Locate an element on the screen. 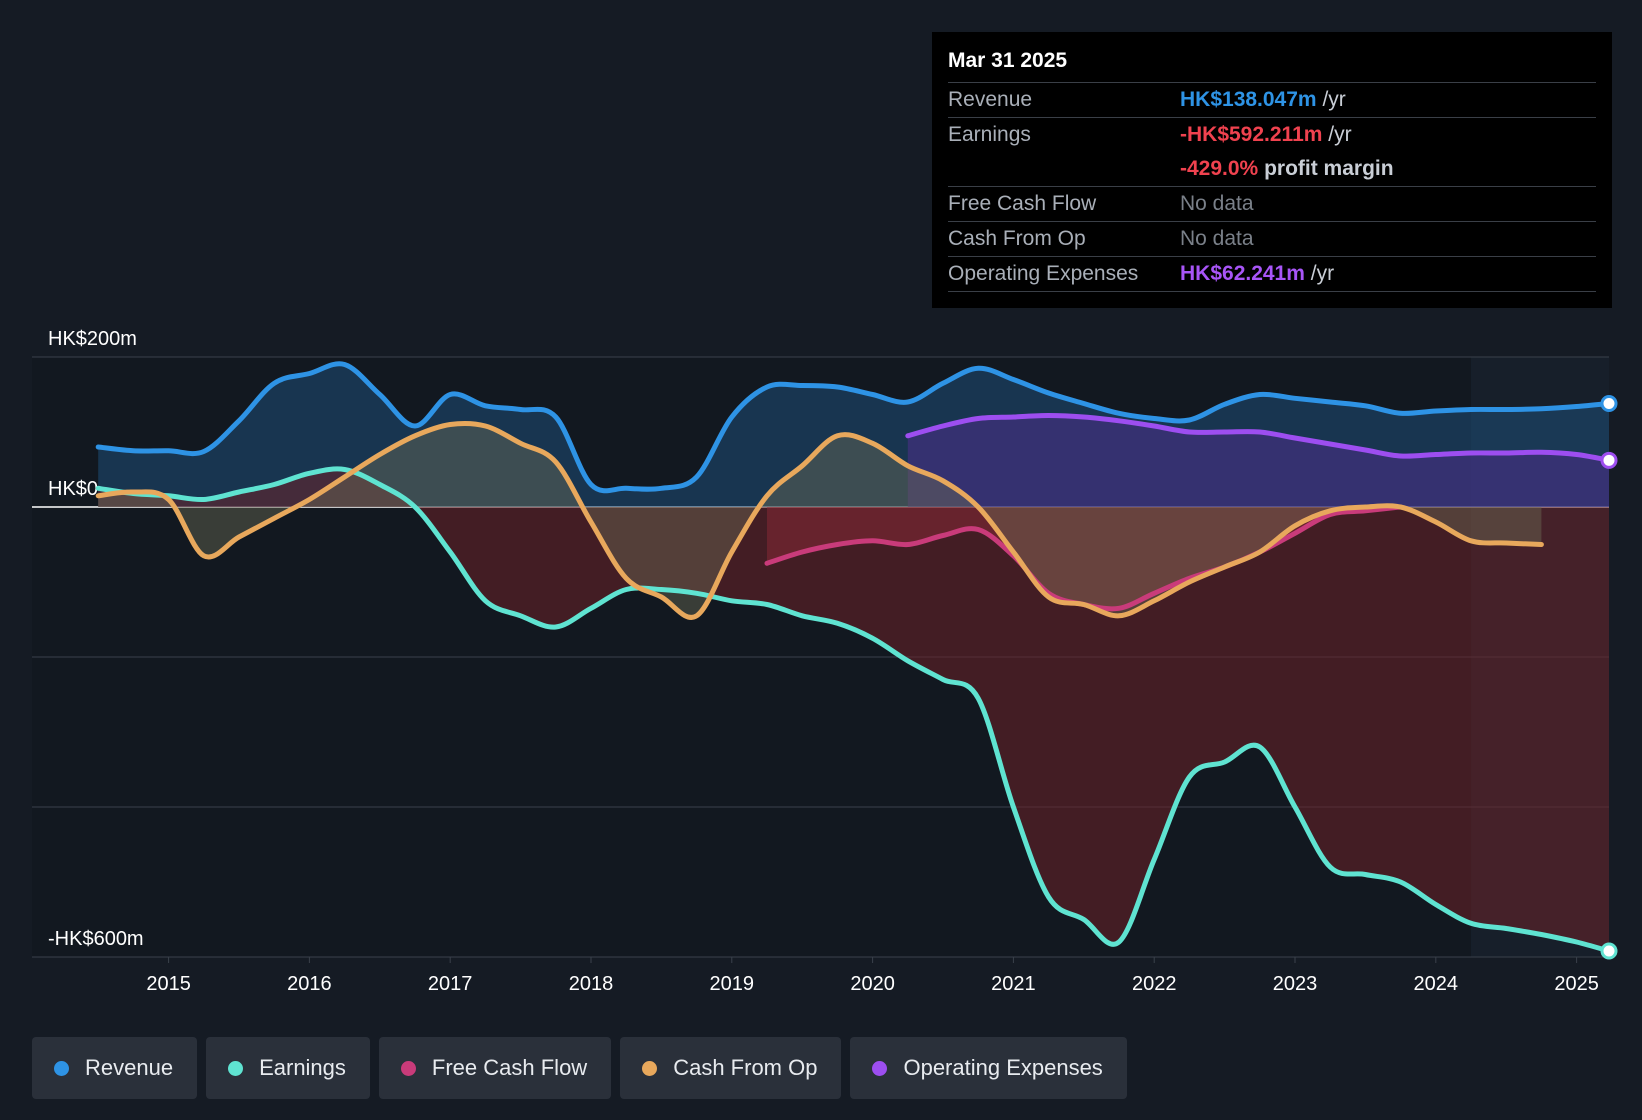  tooltip-label-earnings: Earnings is located at coordinates (989, 134).